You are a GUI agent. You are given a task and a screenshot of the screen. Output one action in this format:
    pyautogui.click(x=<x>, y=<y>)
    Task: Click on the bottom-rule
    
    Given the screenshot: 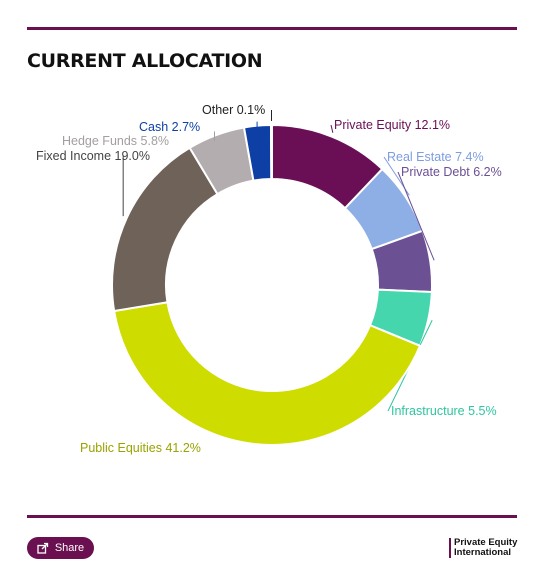 What is the action you would take?
    pyautogui.click(x=272, y=516)
    